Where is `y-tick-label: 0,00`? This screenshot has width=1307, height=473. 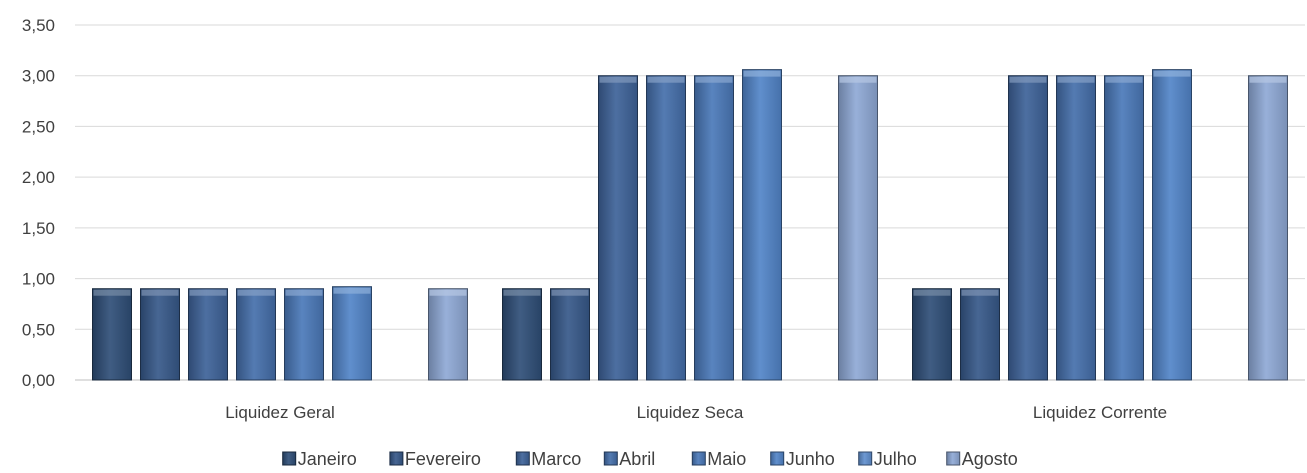 y-tick-label: 0,00 is located at coordinates (38, 380).